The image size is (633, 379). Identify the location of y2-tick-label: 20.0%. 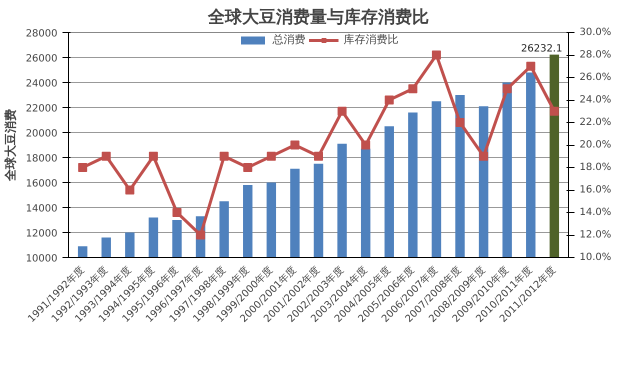
(596, 145).